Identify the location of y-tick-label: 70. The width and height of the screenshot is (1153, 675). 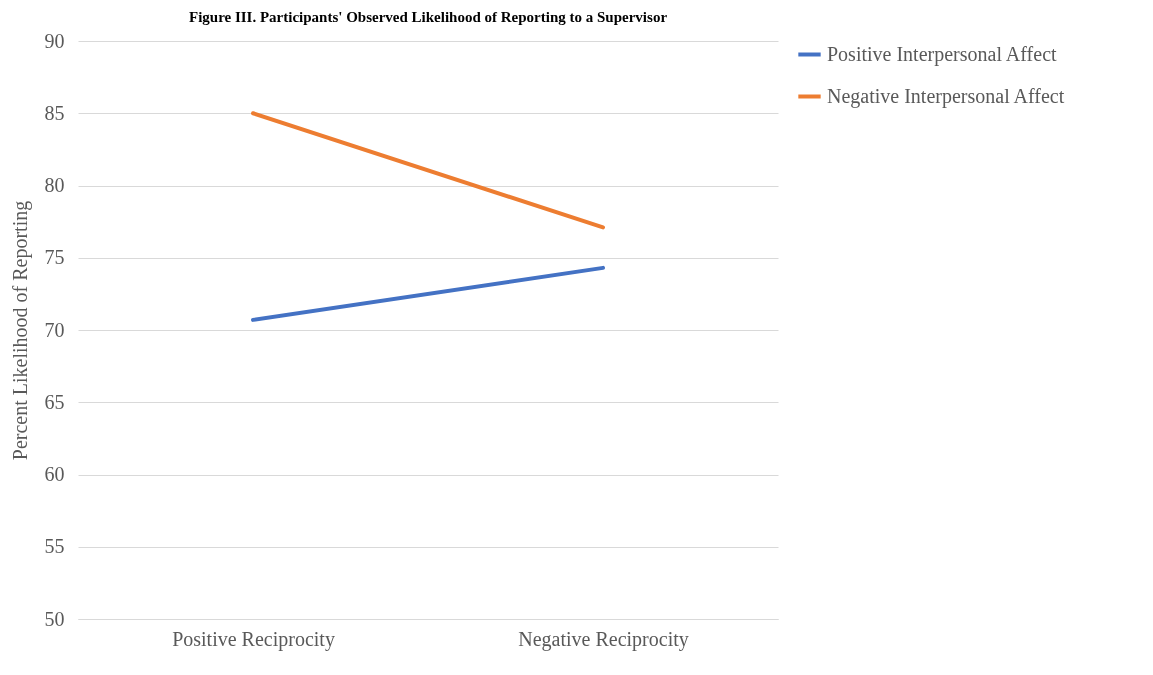
(54, 329).